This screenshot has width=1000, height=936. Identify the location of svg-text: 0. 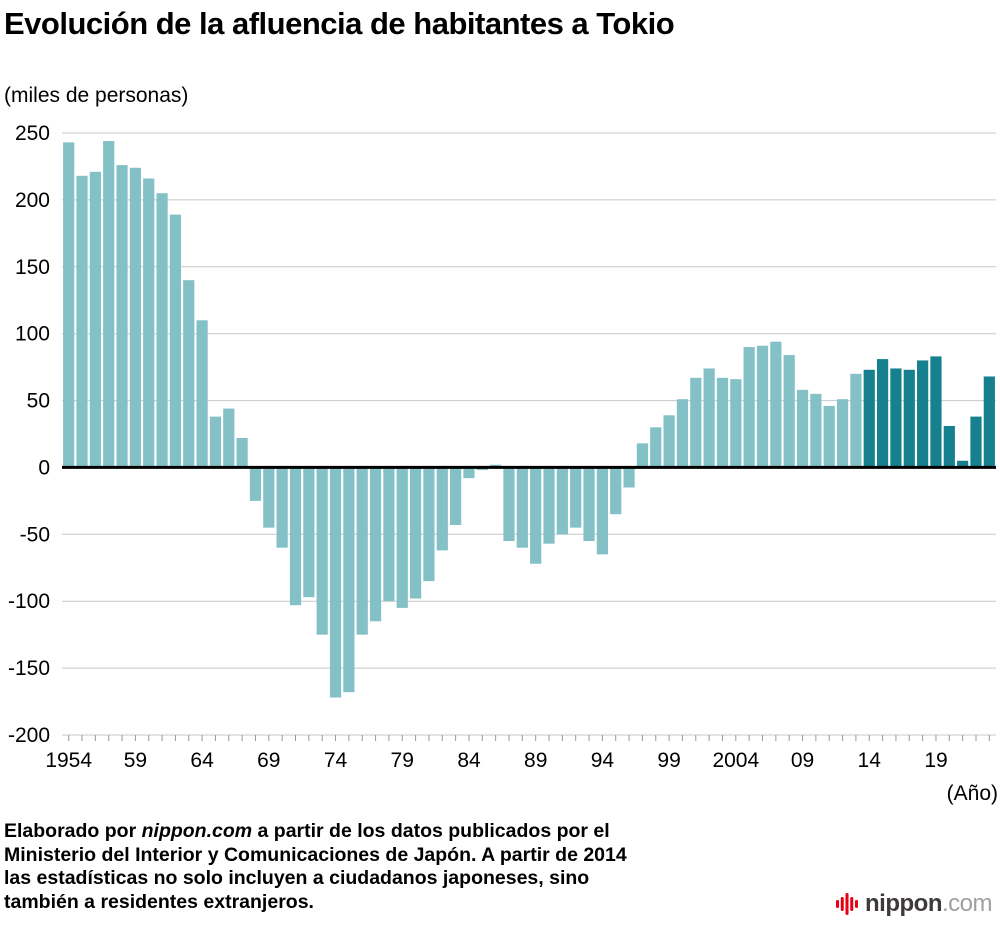
(44, 467).